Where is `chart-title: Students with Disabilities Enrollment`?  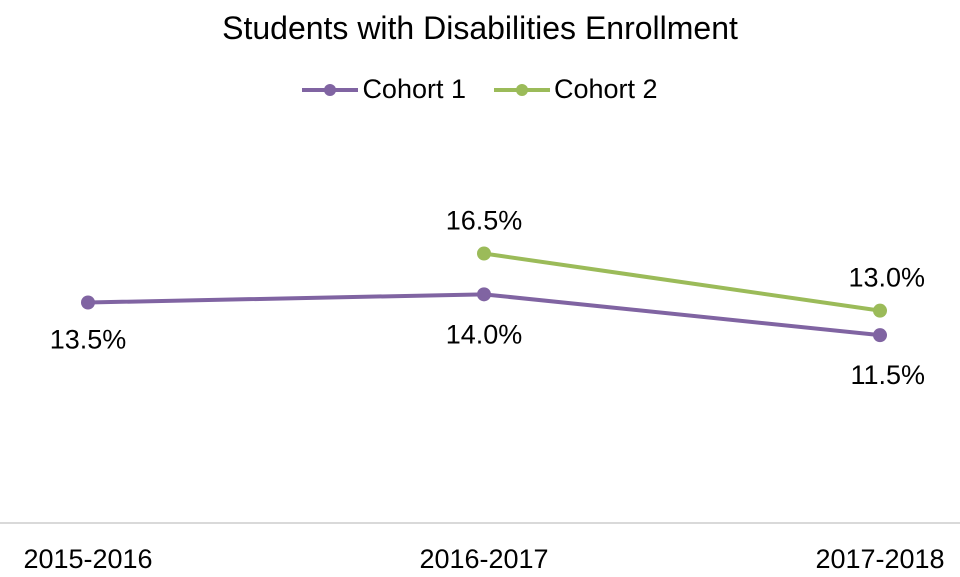 chart-title: Students with Disabilities Enrollment is located at coordinates (480, 28).